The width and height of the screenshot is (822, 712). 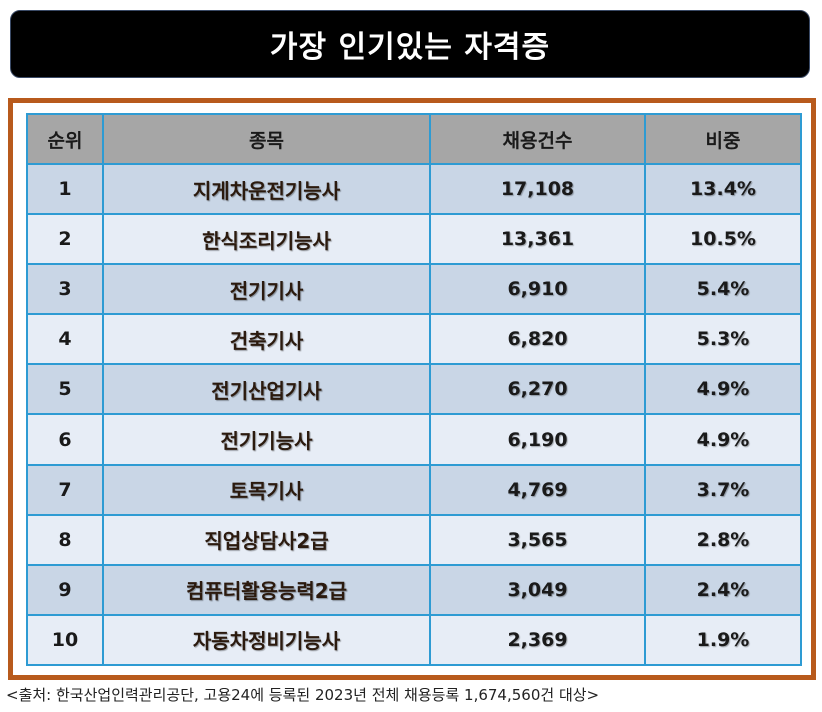 What do you see at coordinates (266, 389) in the screenshot?
I see `name-cell: 전기산업기사` at bounding box center [266, 389].